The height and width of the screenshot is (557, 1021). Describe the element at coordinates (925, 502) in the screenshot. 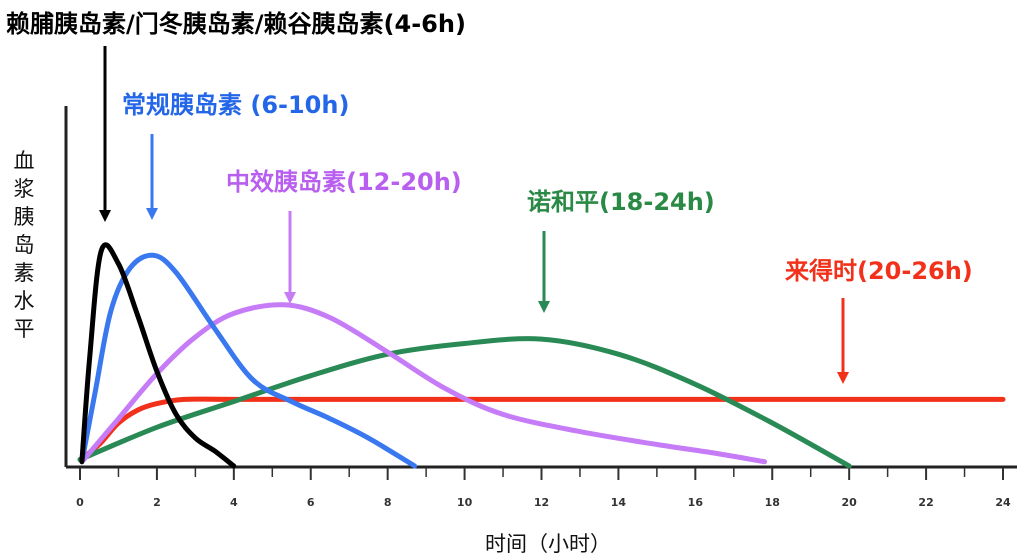

I see `x-tick-label: 22` at that location.